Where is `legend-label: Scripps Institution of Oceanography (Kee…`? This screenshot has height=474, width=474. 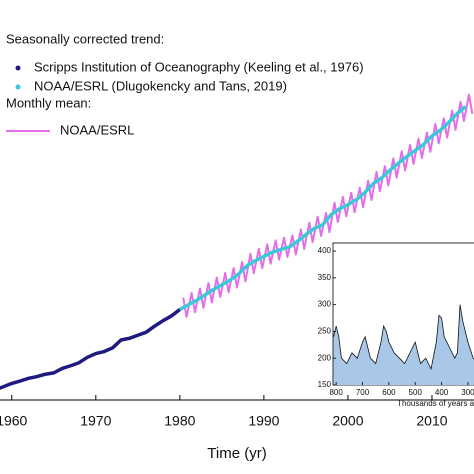 legend-label: Scripps Institution of Oceanography (Kee… is located at coordinates (199, 66).